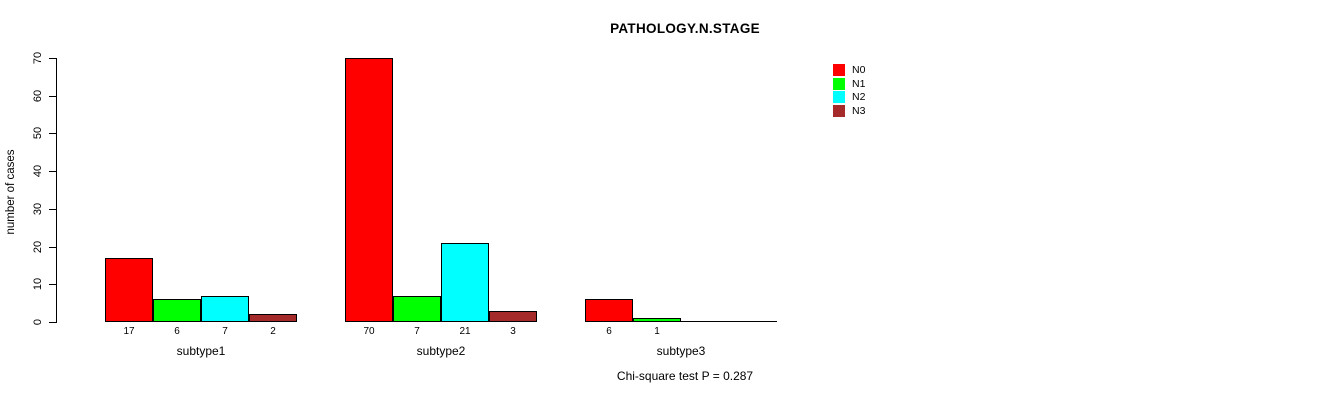 The width and height of the screenshot is (1340, 400). What do you see at coordinates (859, 83) in the screenshot?
I see `legend-label: N1` at bounding box center [859, 83].